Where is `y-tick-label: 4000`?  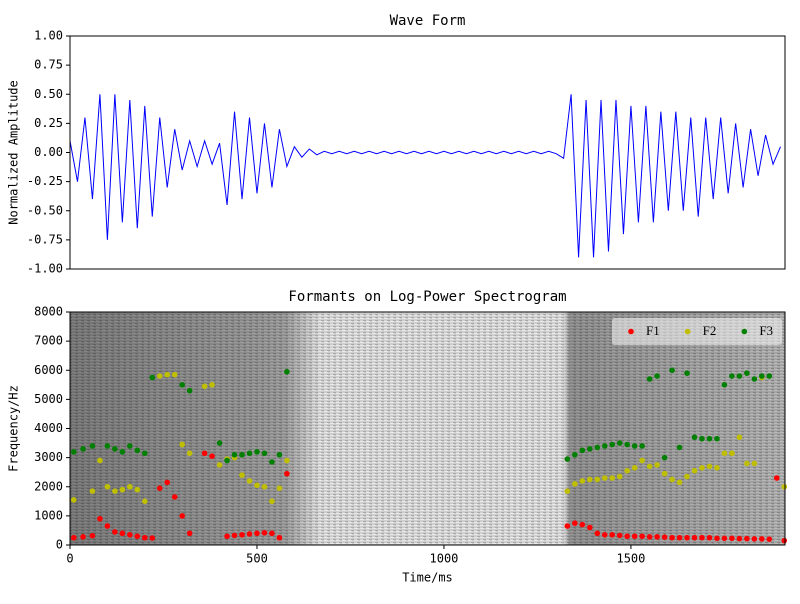
y-tick-label: 4000 is located at coordinates (48, 428).